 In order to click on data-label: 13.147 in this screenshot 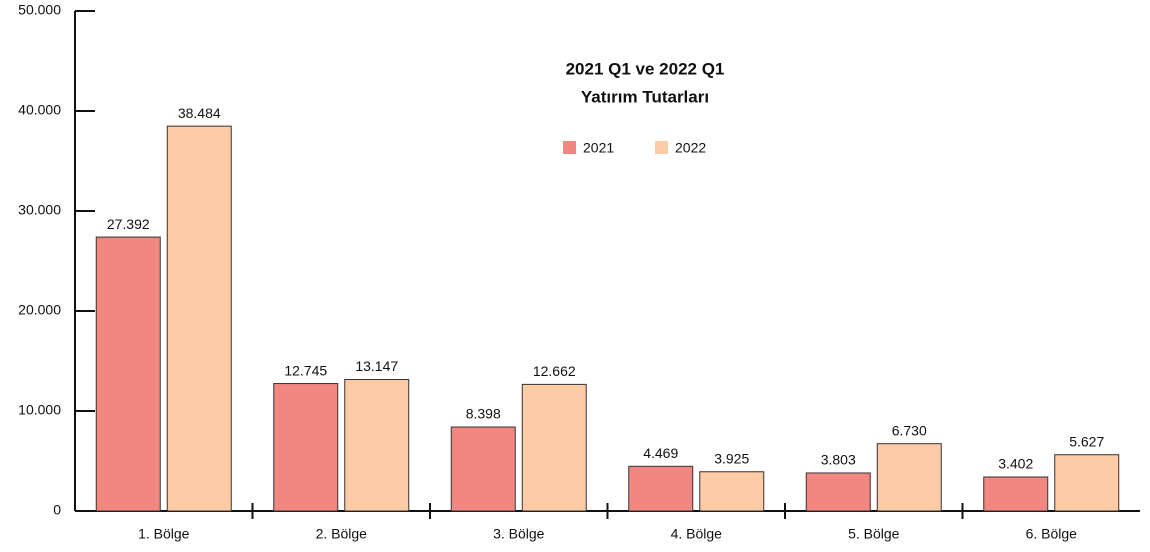, I will do `click(376, 366)`.